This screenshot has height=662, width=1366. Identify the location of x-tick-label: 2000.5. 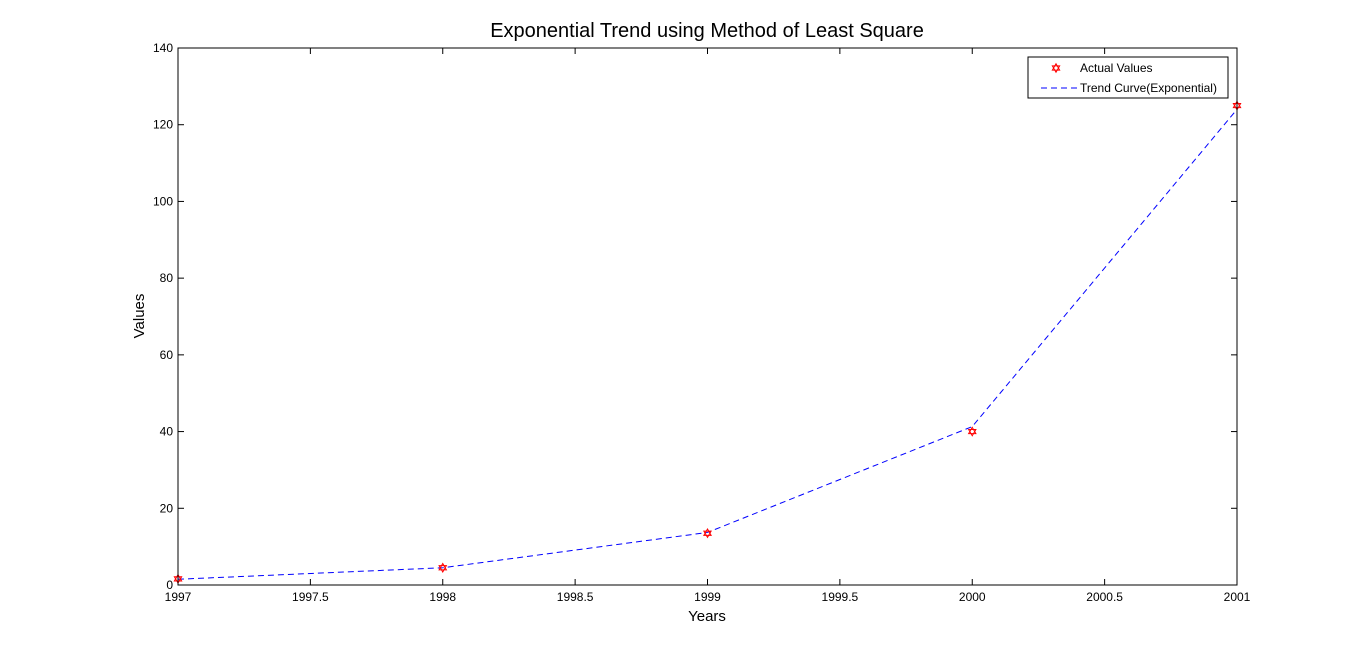
(1104, 597).